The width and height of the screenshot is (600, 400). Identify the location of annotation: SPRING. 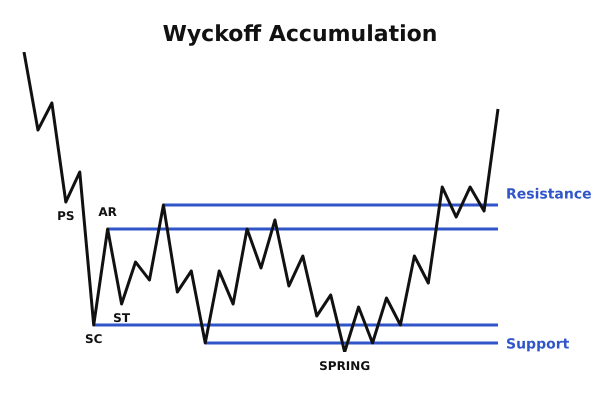
(344, 366).